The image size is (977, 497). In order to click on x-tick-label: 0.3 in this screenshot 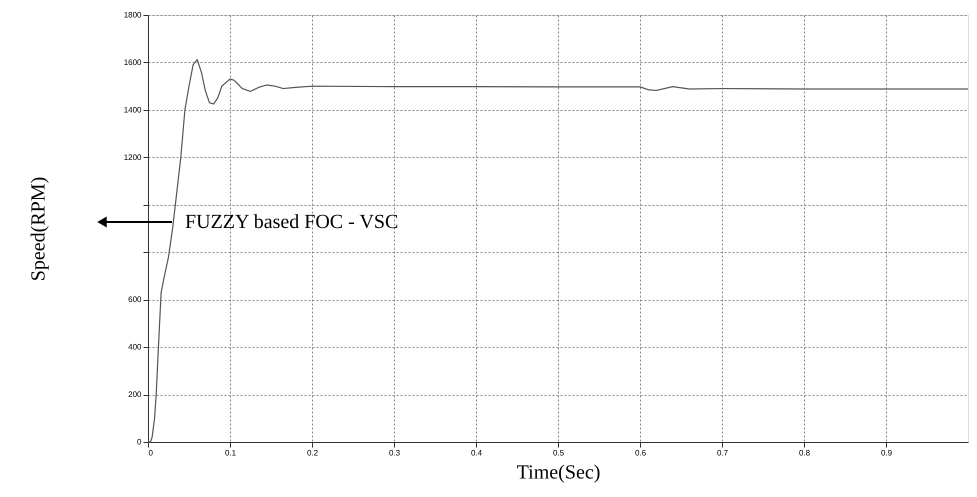, I will do `click(394, 453)`.